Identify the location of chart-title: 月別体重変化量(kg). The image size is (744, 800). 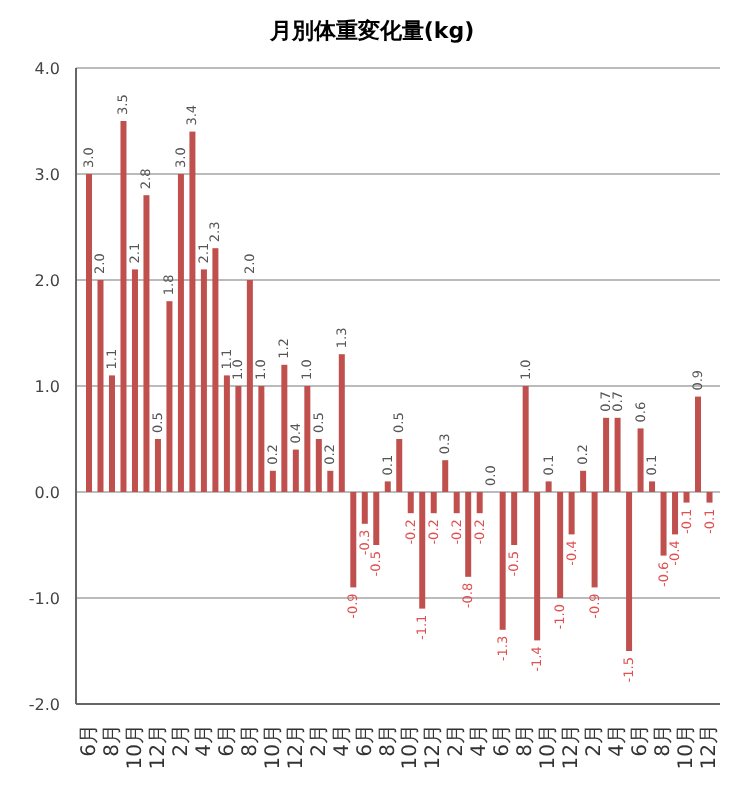
(372, 32).